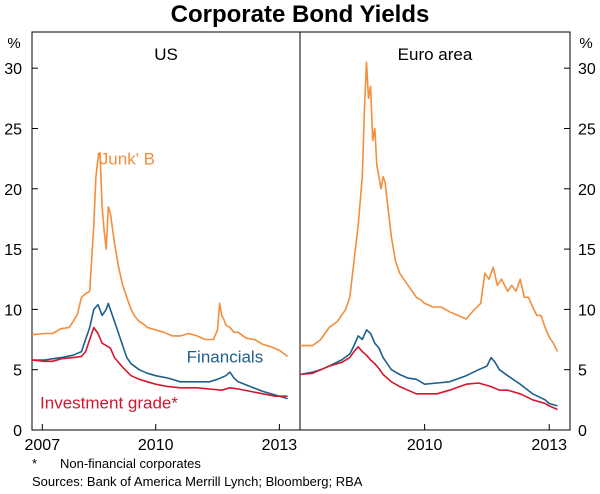 This screenshot has height=494, width=600. Describe the element at coordinates (585, 43) in the screenshot. I see `y-unit-label-right: %` at that location.